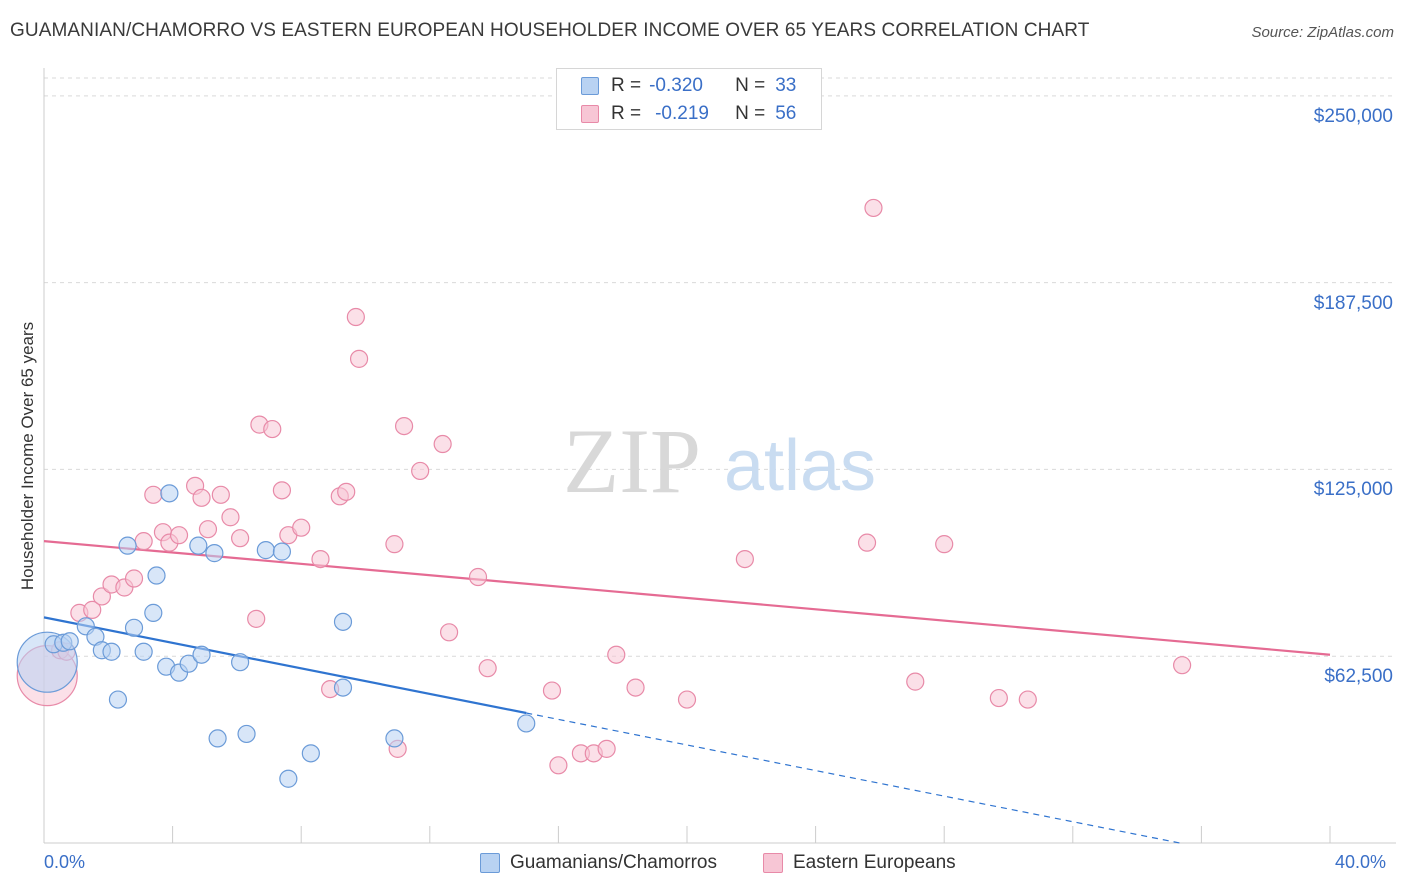 Image resolution: width=1406 pixels, height=892 pixels. Describe the element at coordinates (285, 665) in the screenshot. I see `trend-line-guamanian` at that location.